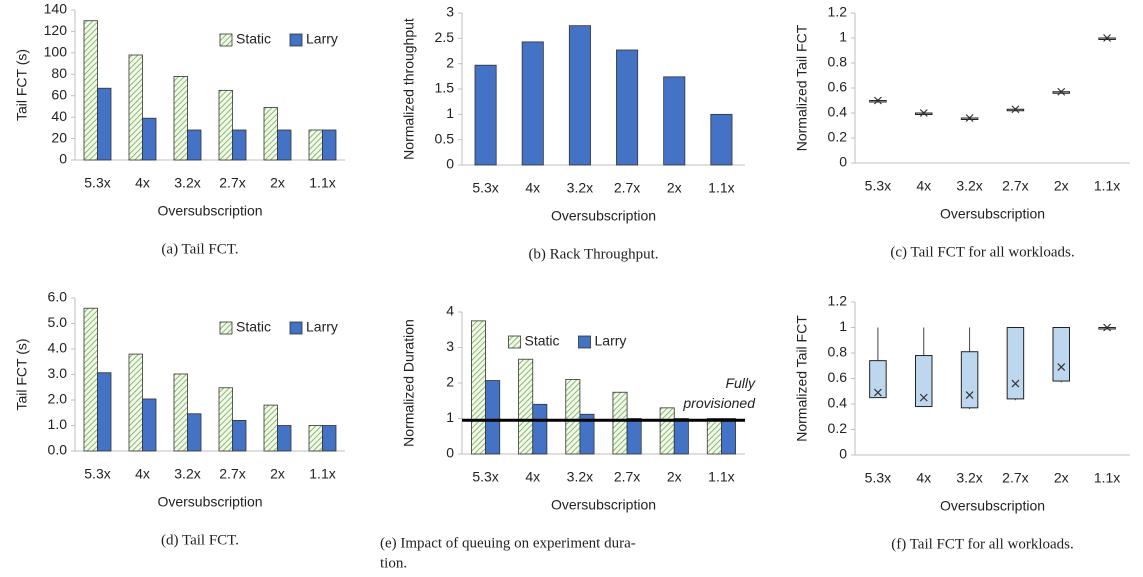 The height and width of the screenshot is (577, 1143). I want to click on y-axis-label: Normalized throughput, so click(409, 89).